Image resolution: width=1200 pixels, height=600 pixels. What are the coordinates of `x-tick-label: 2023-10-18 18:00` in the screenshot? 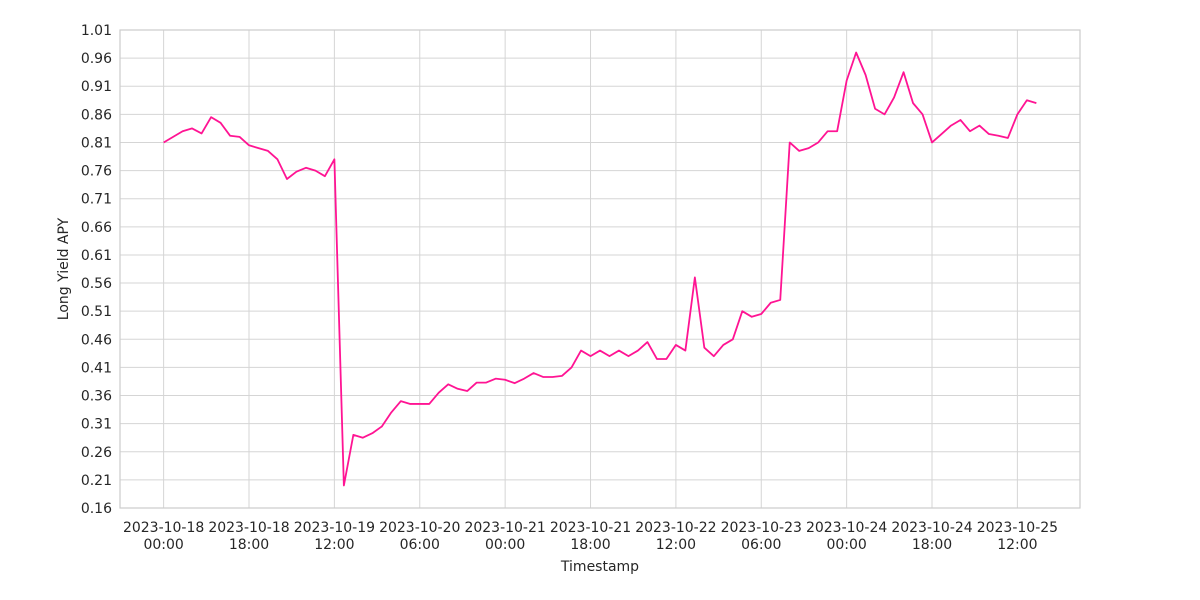 It's located at (248, 536).